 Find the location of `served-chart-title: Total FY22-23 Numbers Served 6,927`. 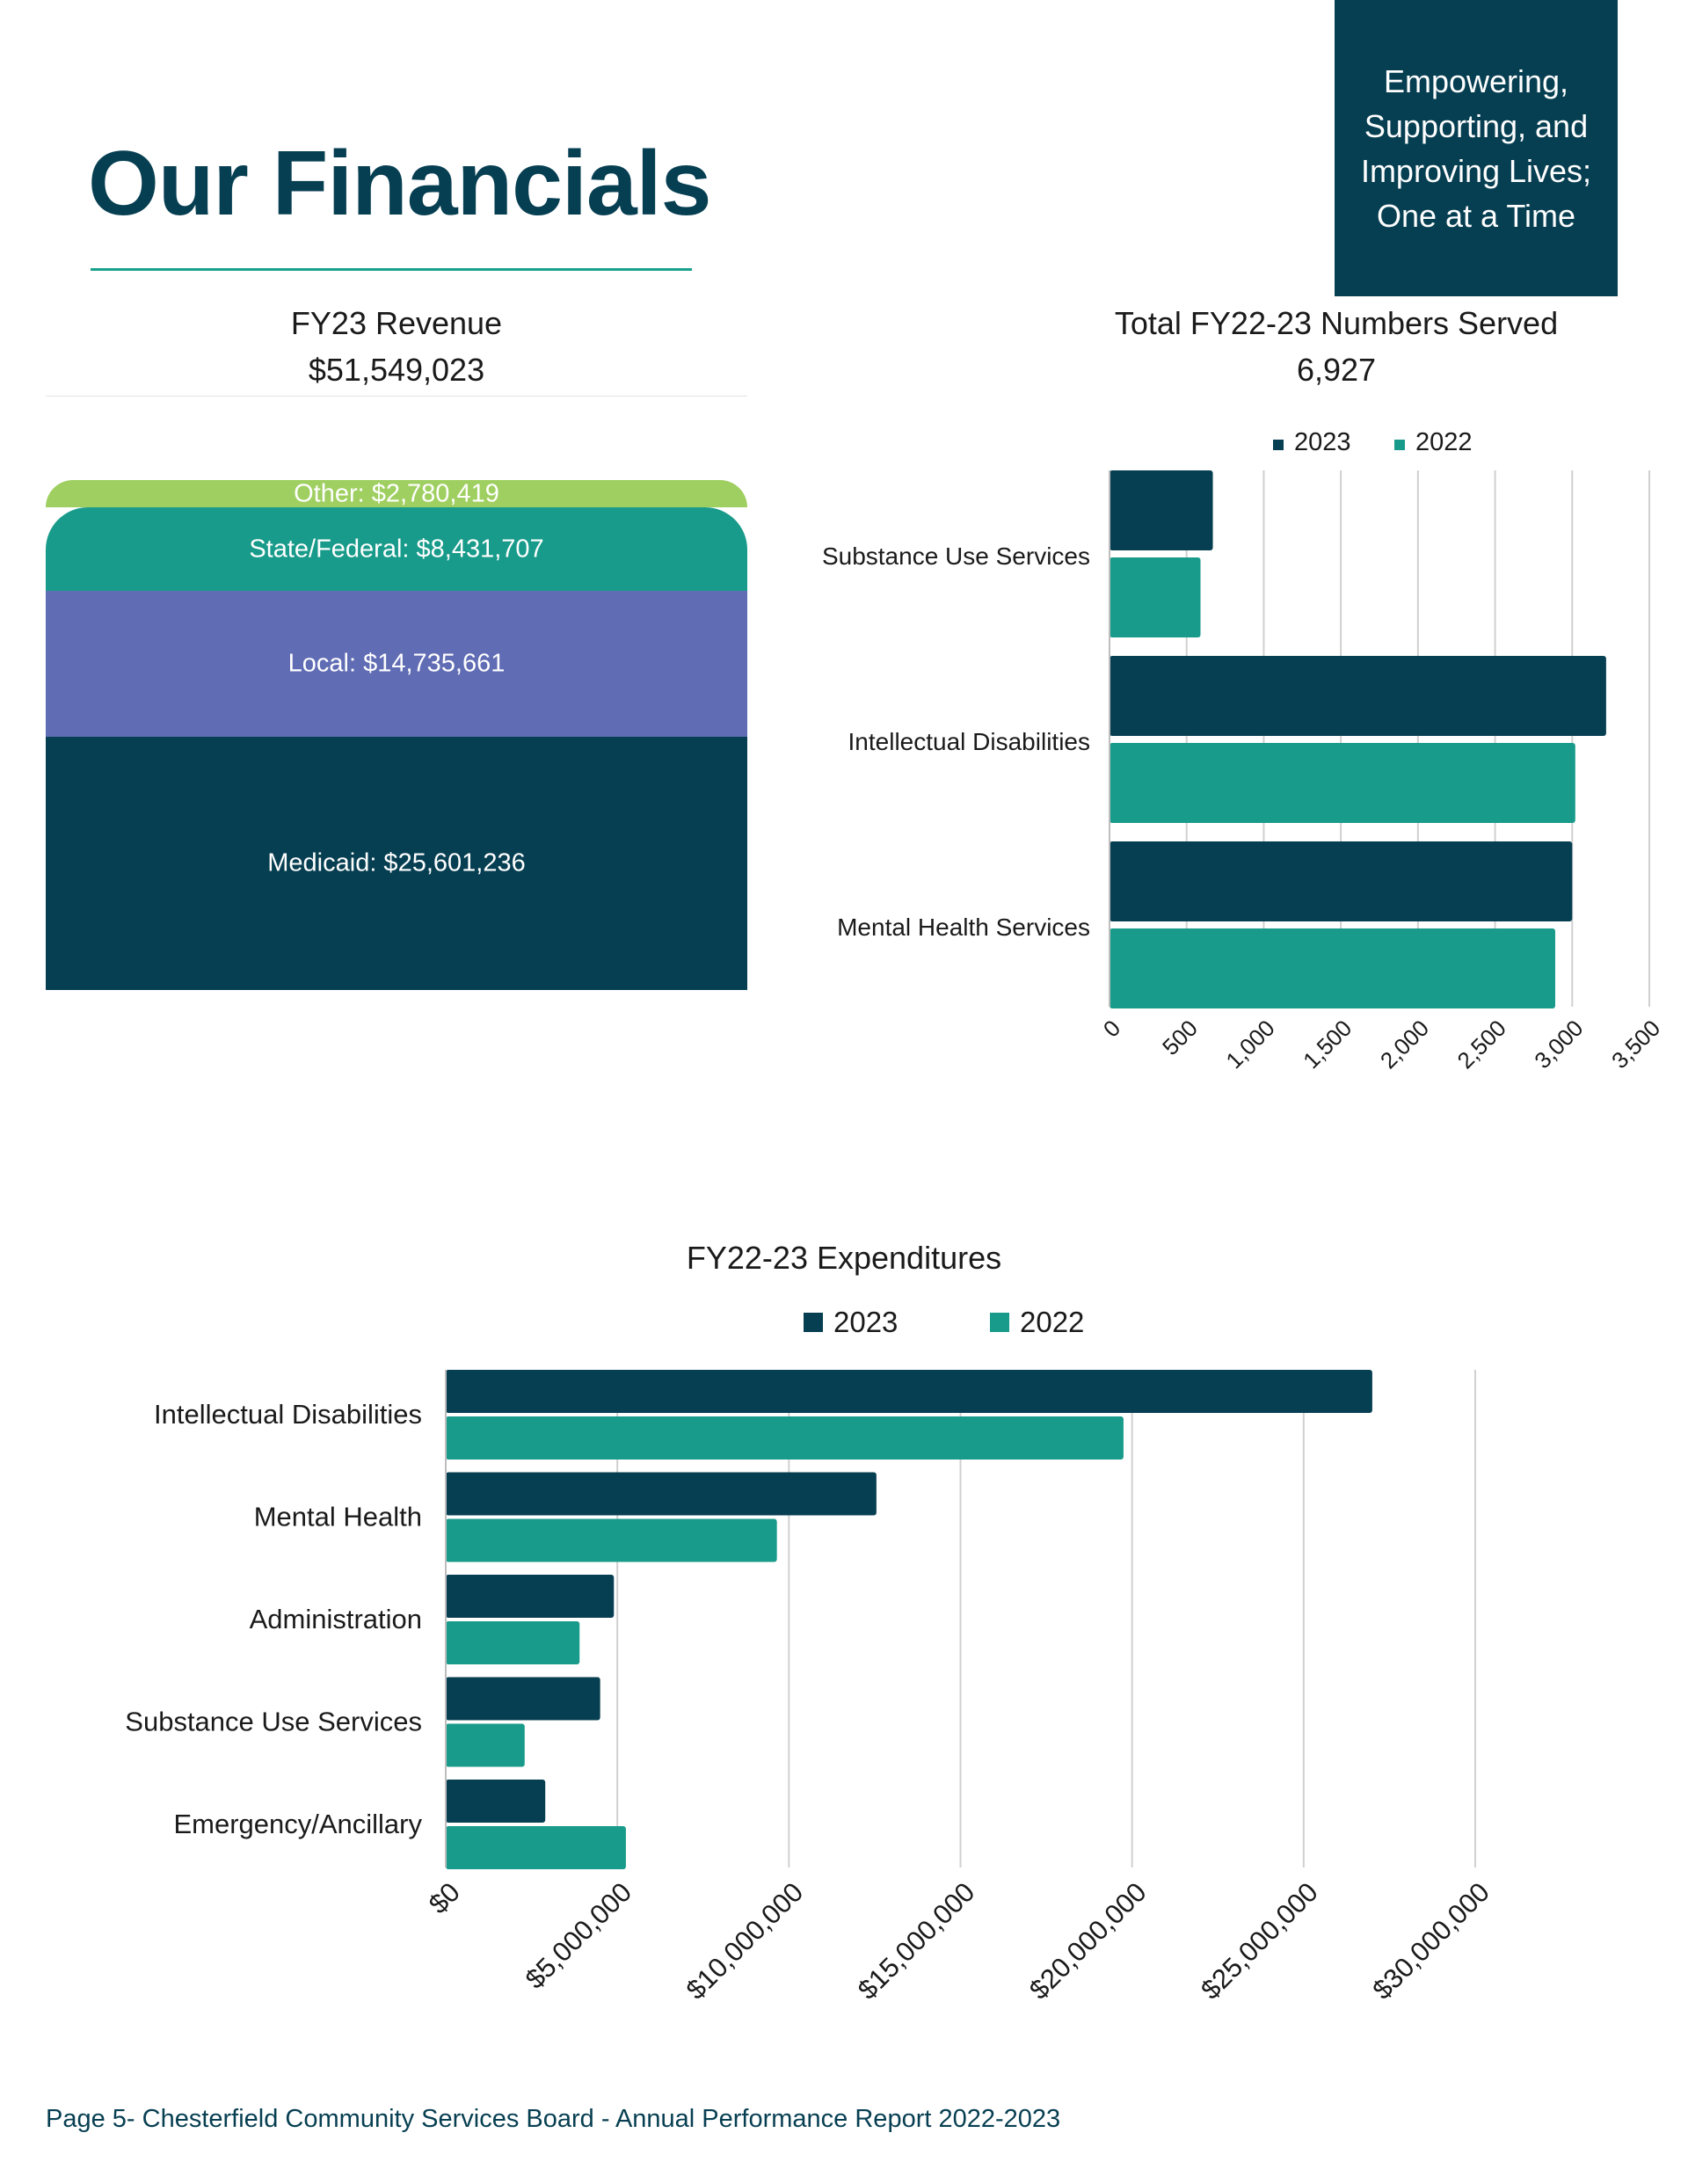

served-chart-title: Total FY22-23 Numbers Served 6,927 is located at coordinates (1336, 346).